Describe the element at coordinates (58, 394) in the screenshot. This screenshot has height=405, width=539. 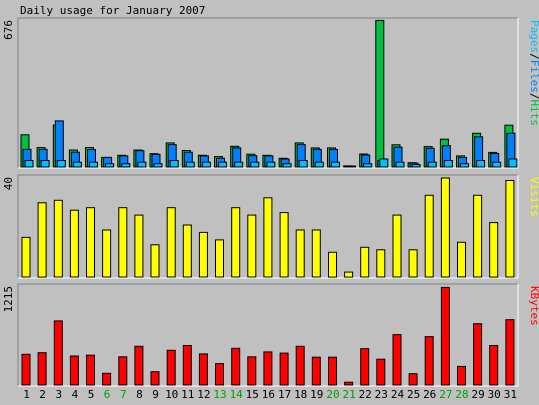
I see `x-tick-label: 3` at that location.